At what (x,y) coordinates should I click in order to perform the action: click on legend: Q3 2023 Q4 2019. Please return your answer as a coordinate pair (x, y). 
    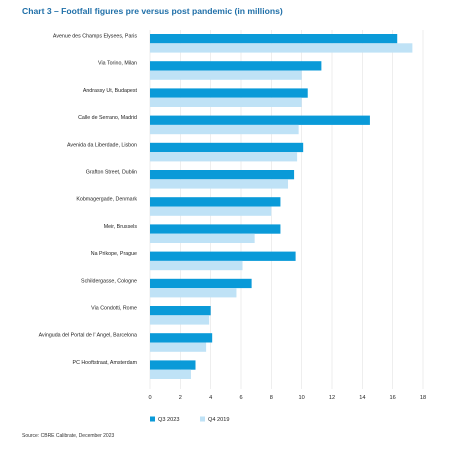
    Looking at the image, I should click on (189, 419).